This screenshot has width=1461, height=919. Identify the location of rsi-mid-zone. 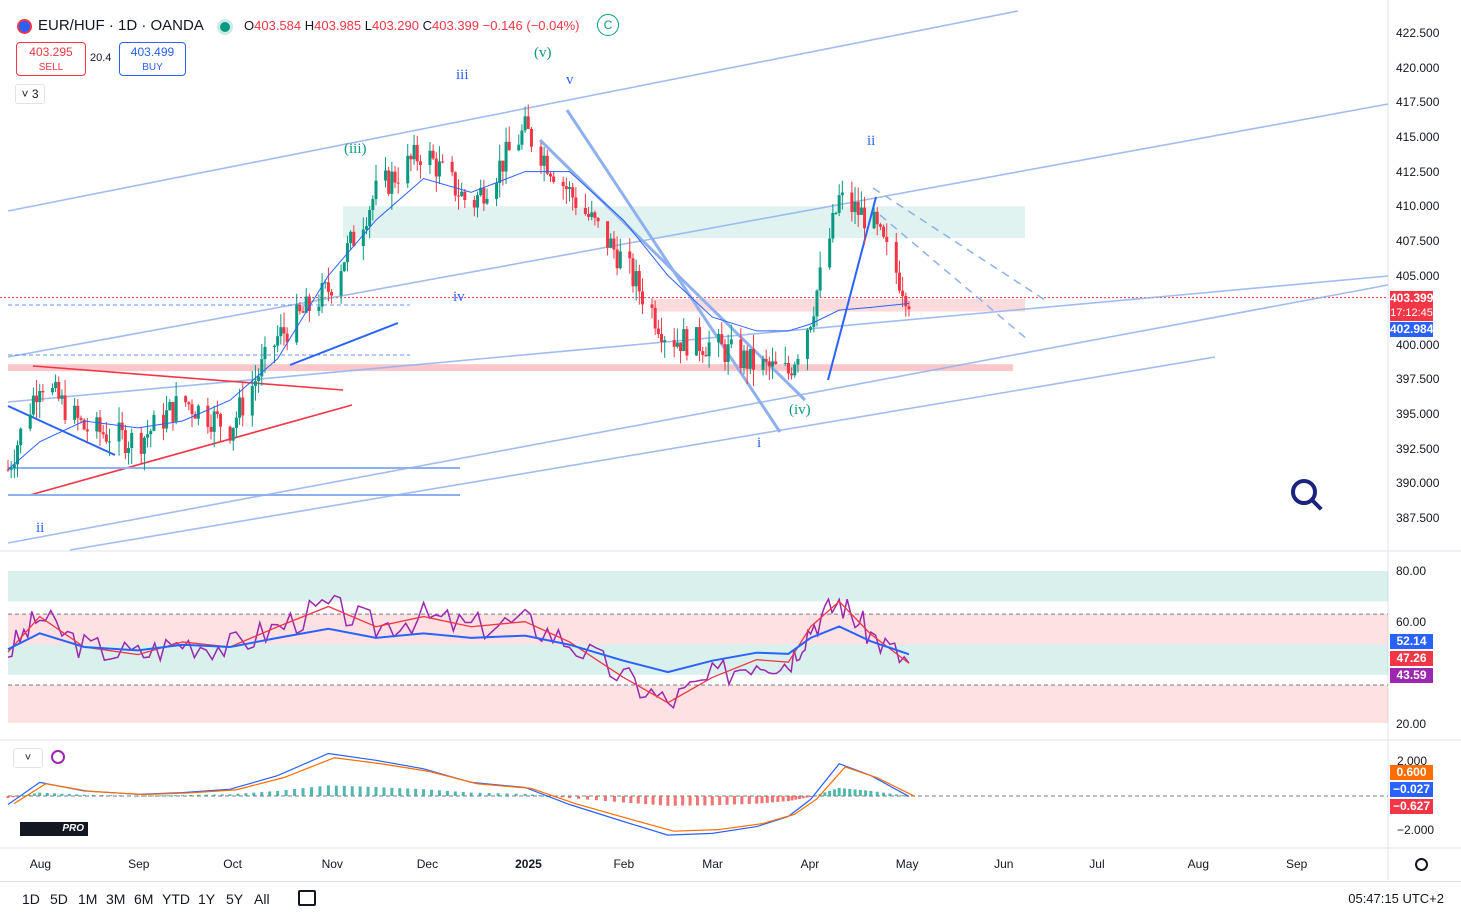
(698, 659).